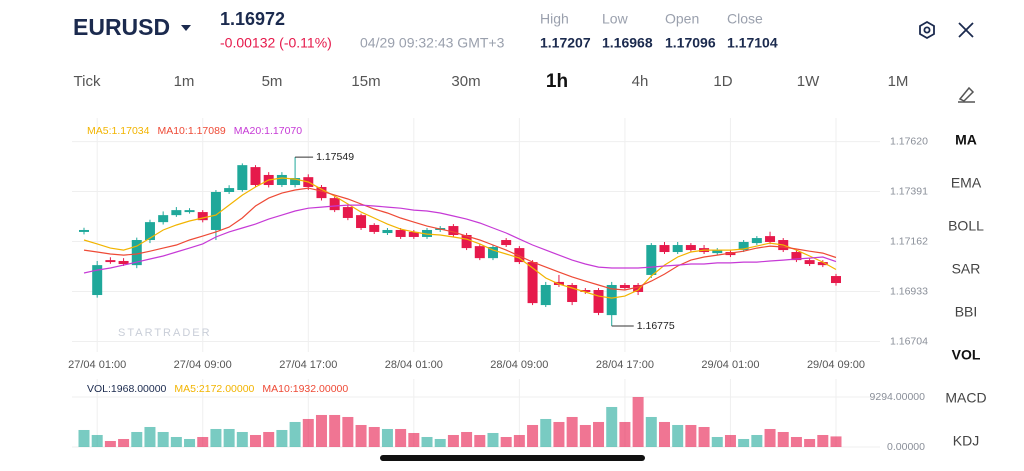 This screenshot has height=471, width=1024. I want to click on draw-tool-icon, so click(966, 94).